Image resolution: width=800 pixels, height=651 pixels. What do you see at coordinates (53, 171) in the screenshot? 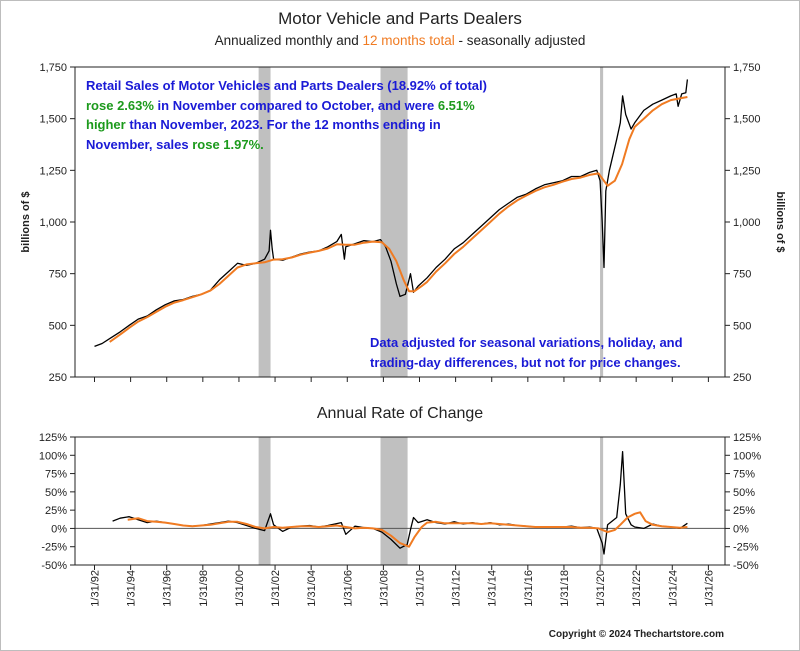
I see `top-ytick-label-left: 1,250` at bounding box center [53, 171].